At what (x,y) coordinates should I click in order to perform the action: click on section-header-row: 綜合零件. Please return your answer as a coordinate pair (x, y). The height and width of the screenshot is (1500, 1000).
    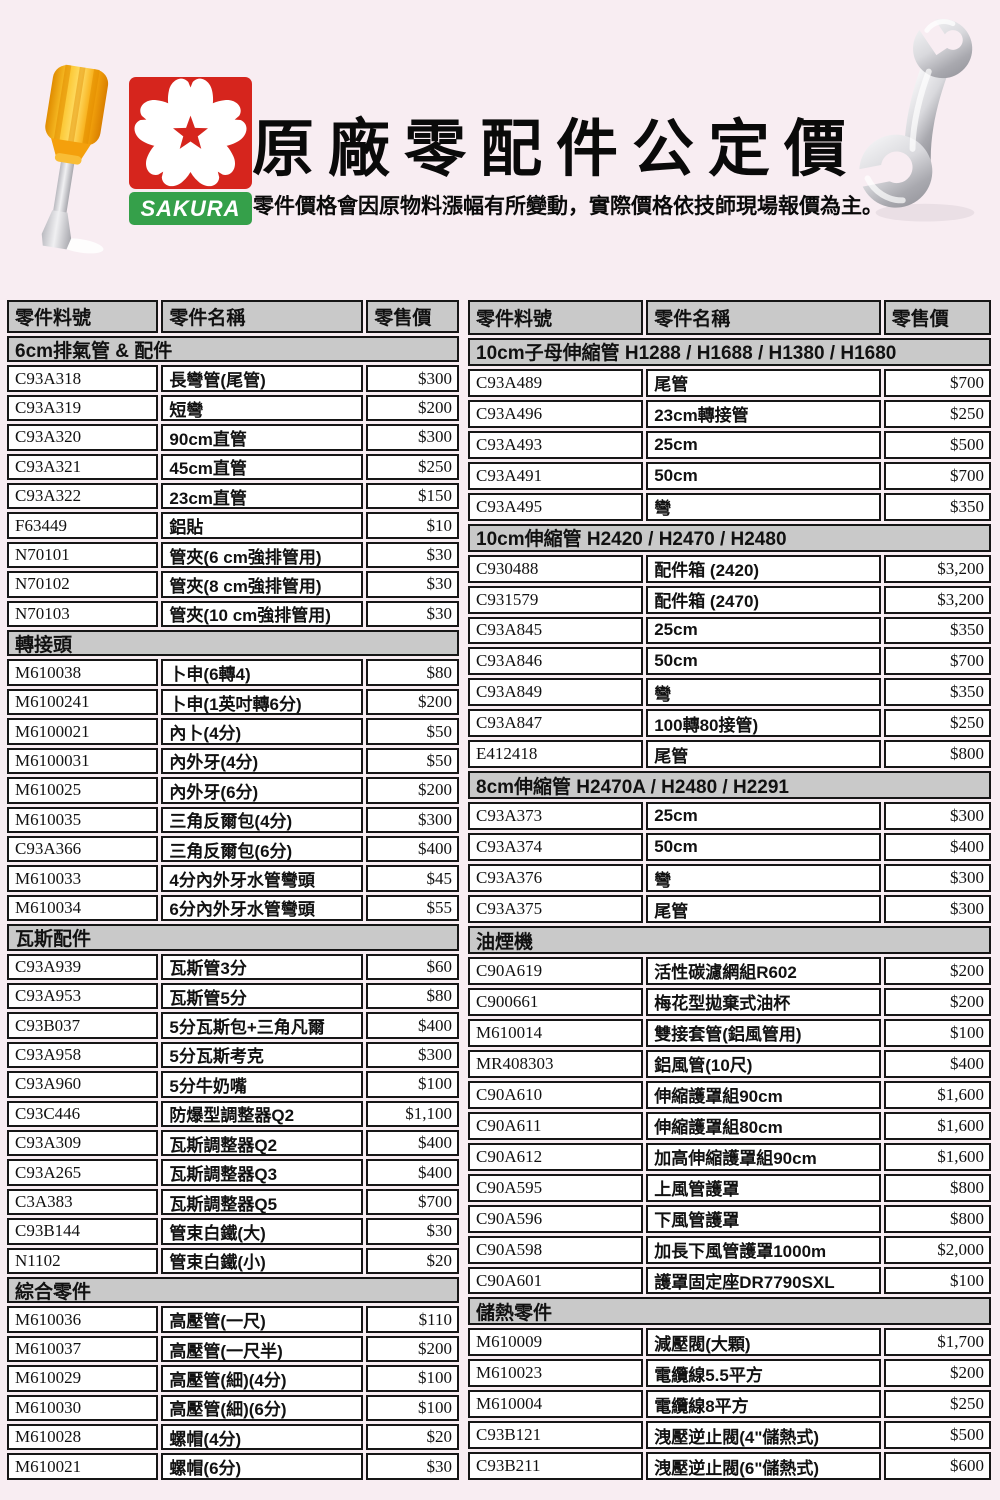
    Looking at the image, I should click on (233, 1290).